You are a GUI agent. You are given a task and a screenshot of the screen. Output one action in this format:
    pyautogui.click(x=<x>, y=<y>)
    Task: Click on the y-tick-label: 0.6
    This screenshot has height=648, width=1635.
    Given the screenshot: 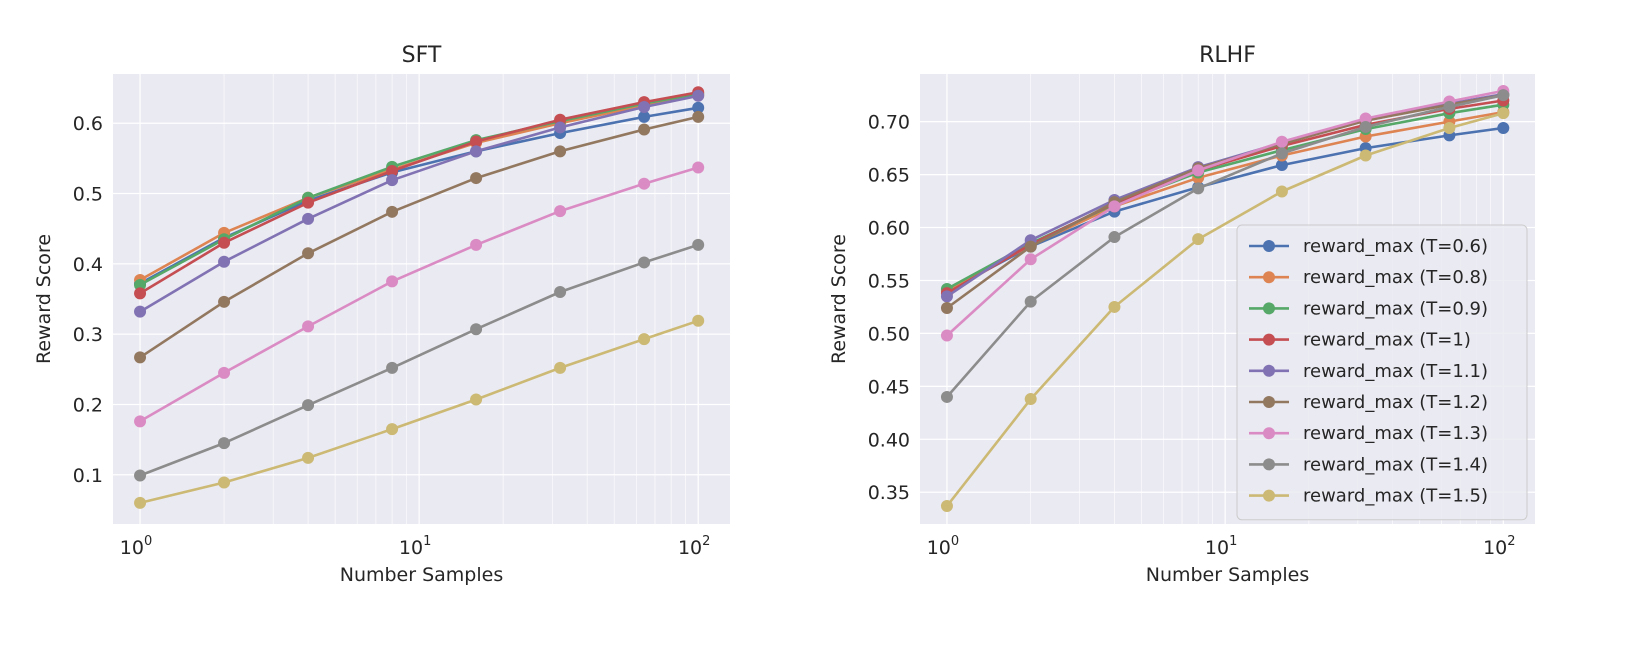 What is the action you would take?
    pyautogui.click(x=88, y=124)
    